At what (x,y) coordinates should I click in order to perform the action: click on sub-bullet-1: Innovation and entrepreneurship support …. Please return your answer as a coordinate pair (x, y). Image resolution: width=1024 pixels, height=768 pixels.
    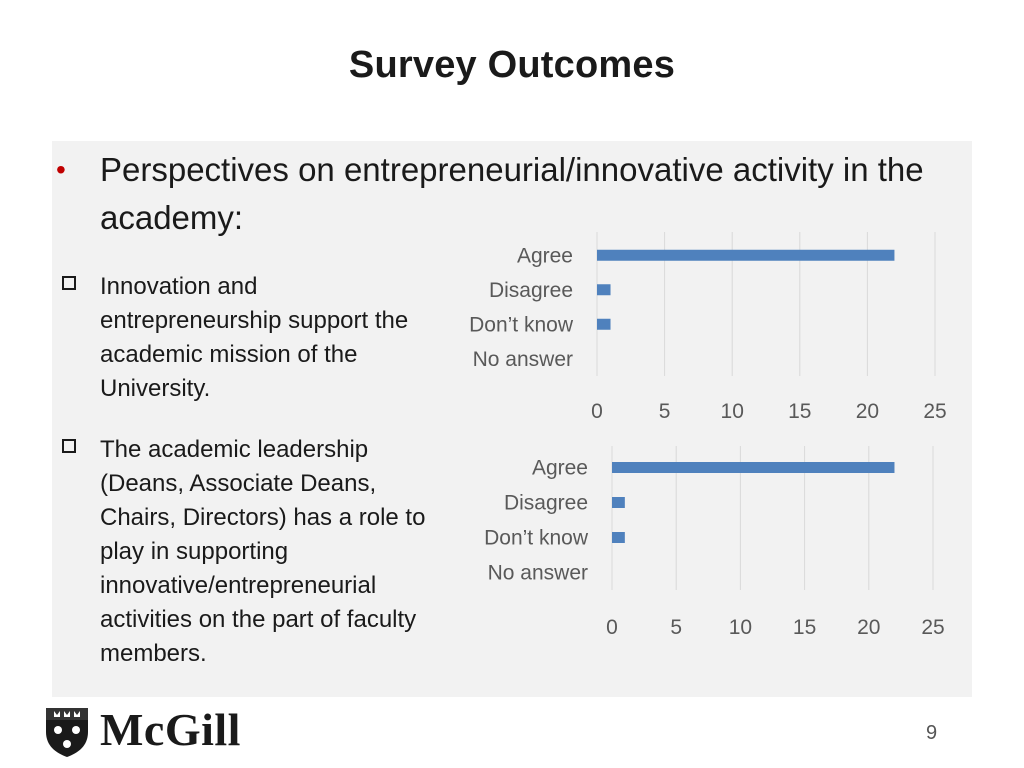
    Looking at the image, I should click on (247, 338).